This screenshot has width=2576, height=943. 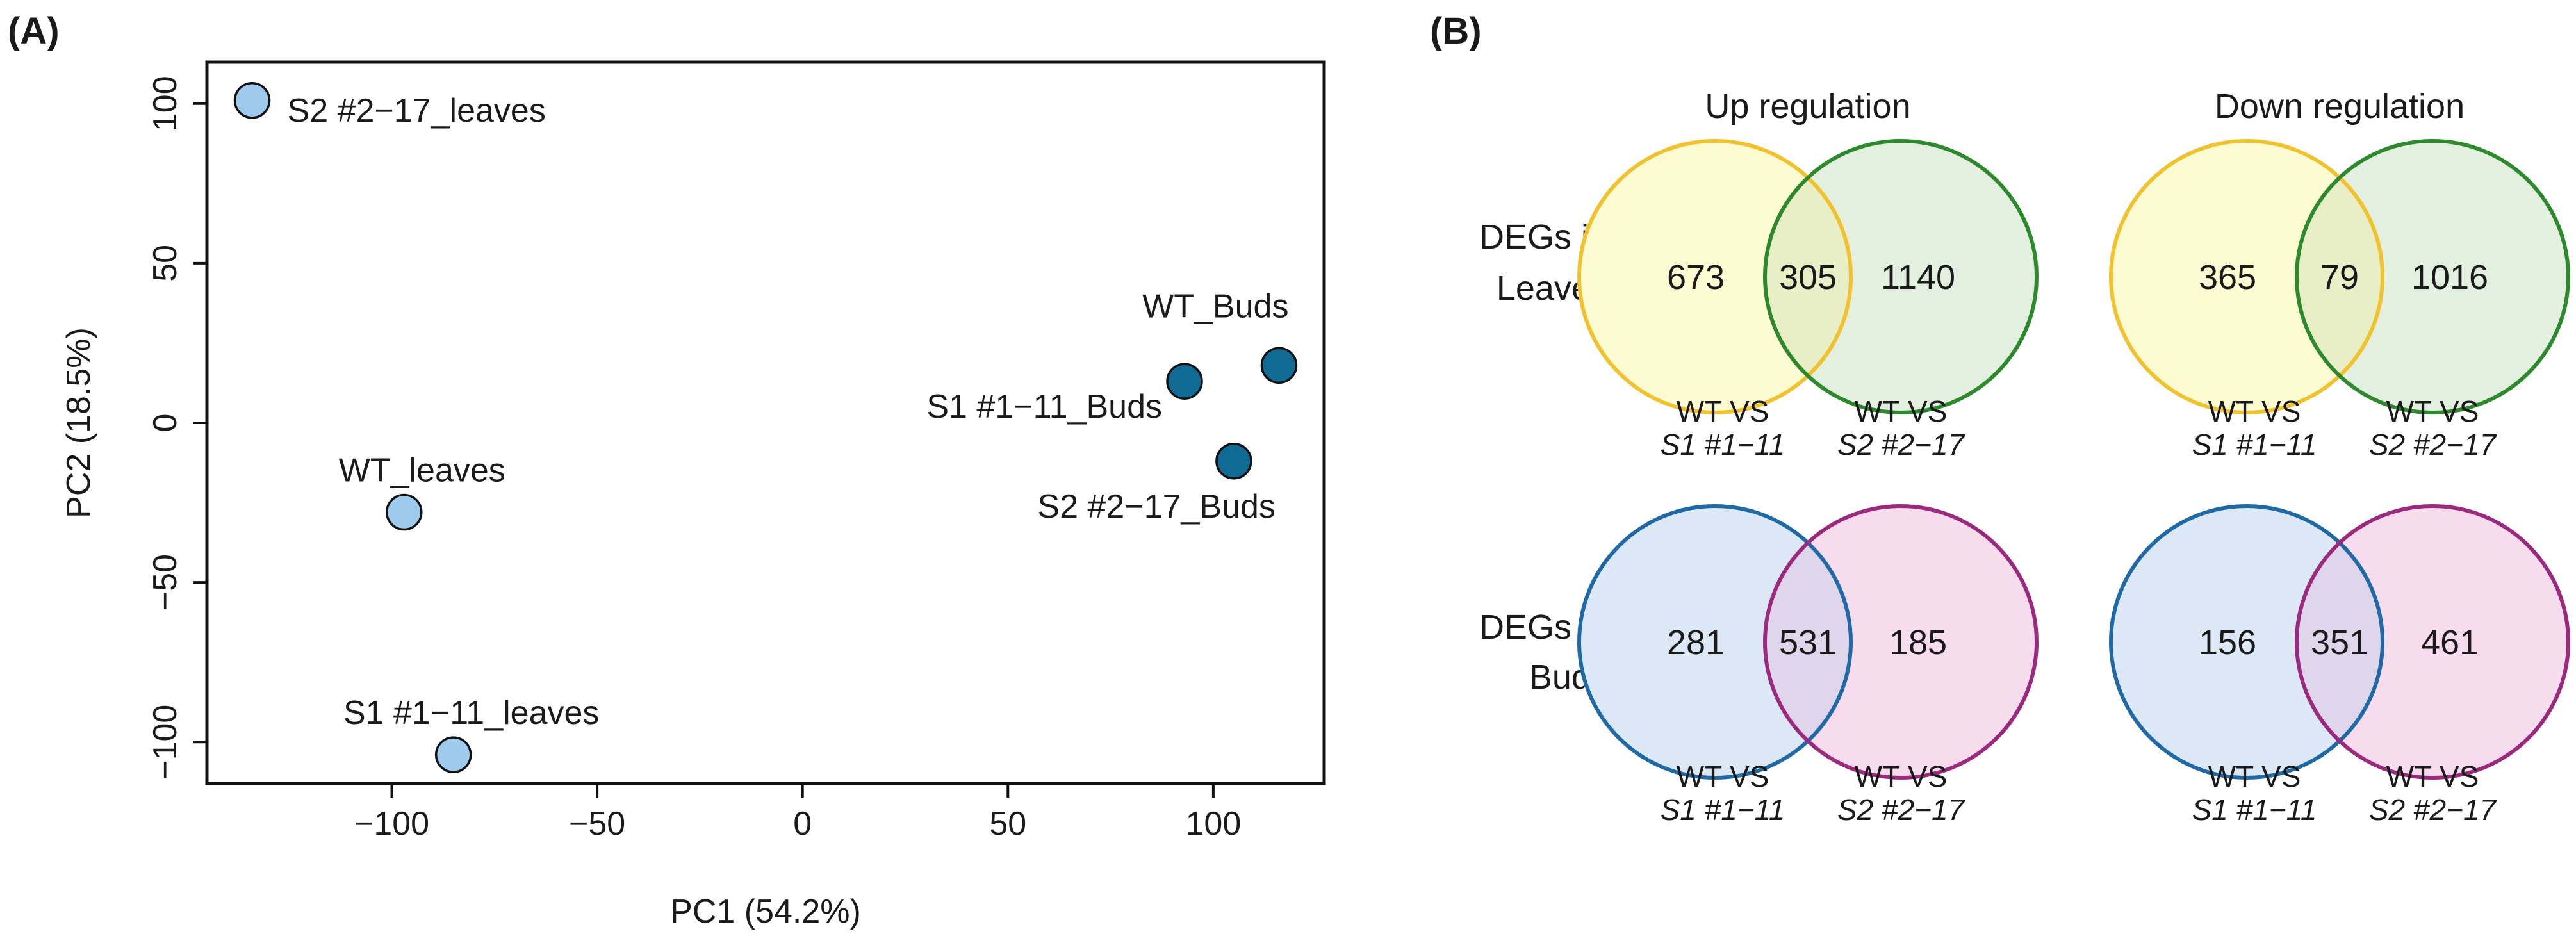 I want to click on venn-count-left: 365, so click(x=2227, y=277).